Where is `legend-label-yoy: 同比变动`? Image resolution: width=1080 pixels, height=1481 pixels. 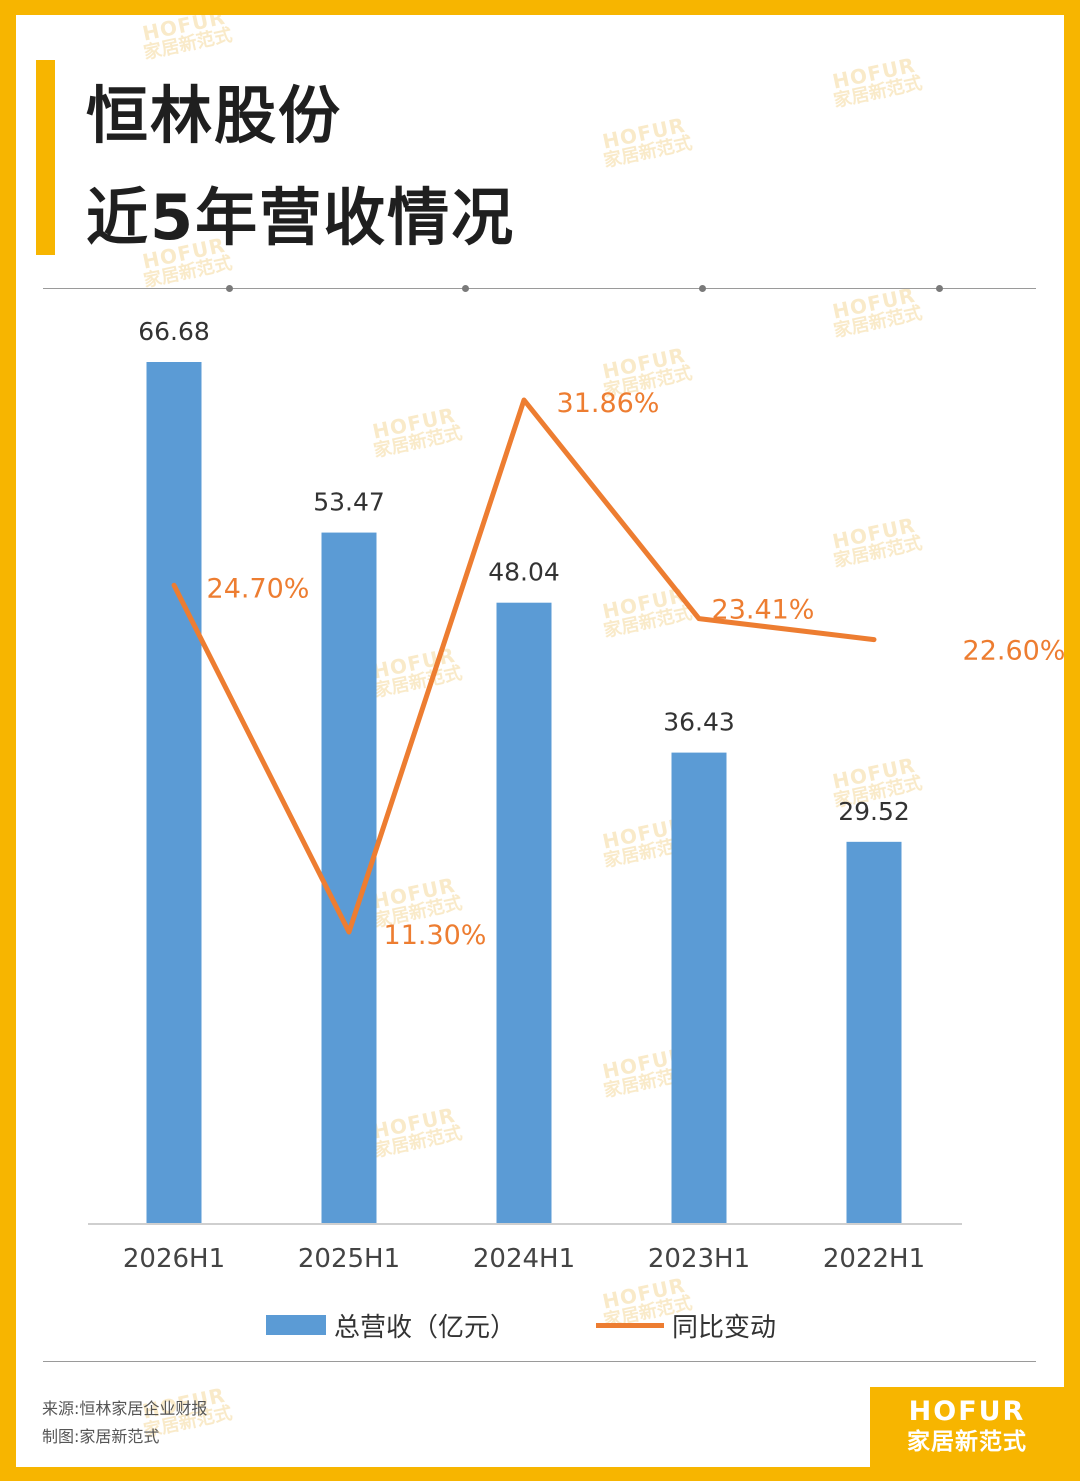 legend-label-yoy: 同比变动 is located at coordinates (724, 1327).